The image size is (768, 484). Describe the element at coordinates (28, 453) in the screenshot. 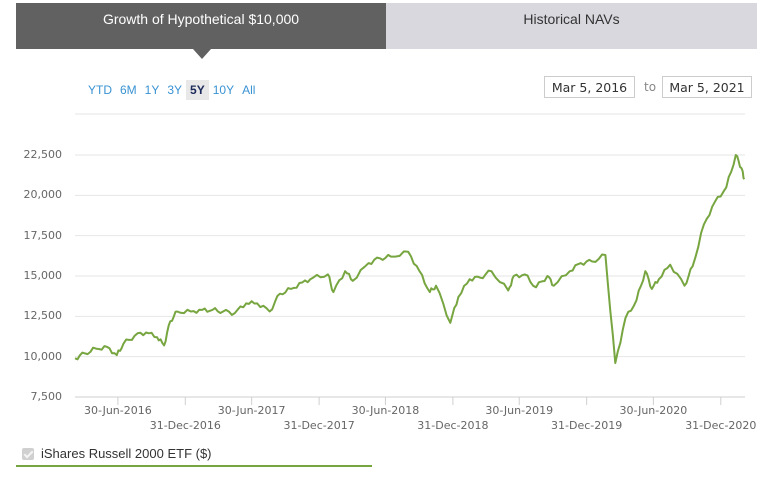

I see `legend-checkbox` at that location.